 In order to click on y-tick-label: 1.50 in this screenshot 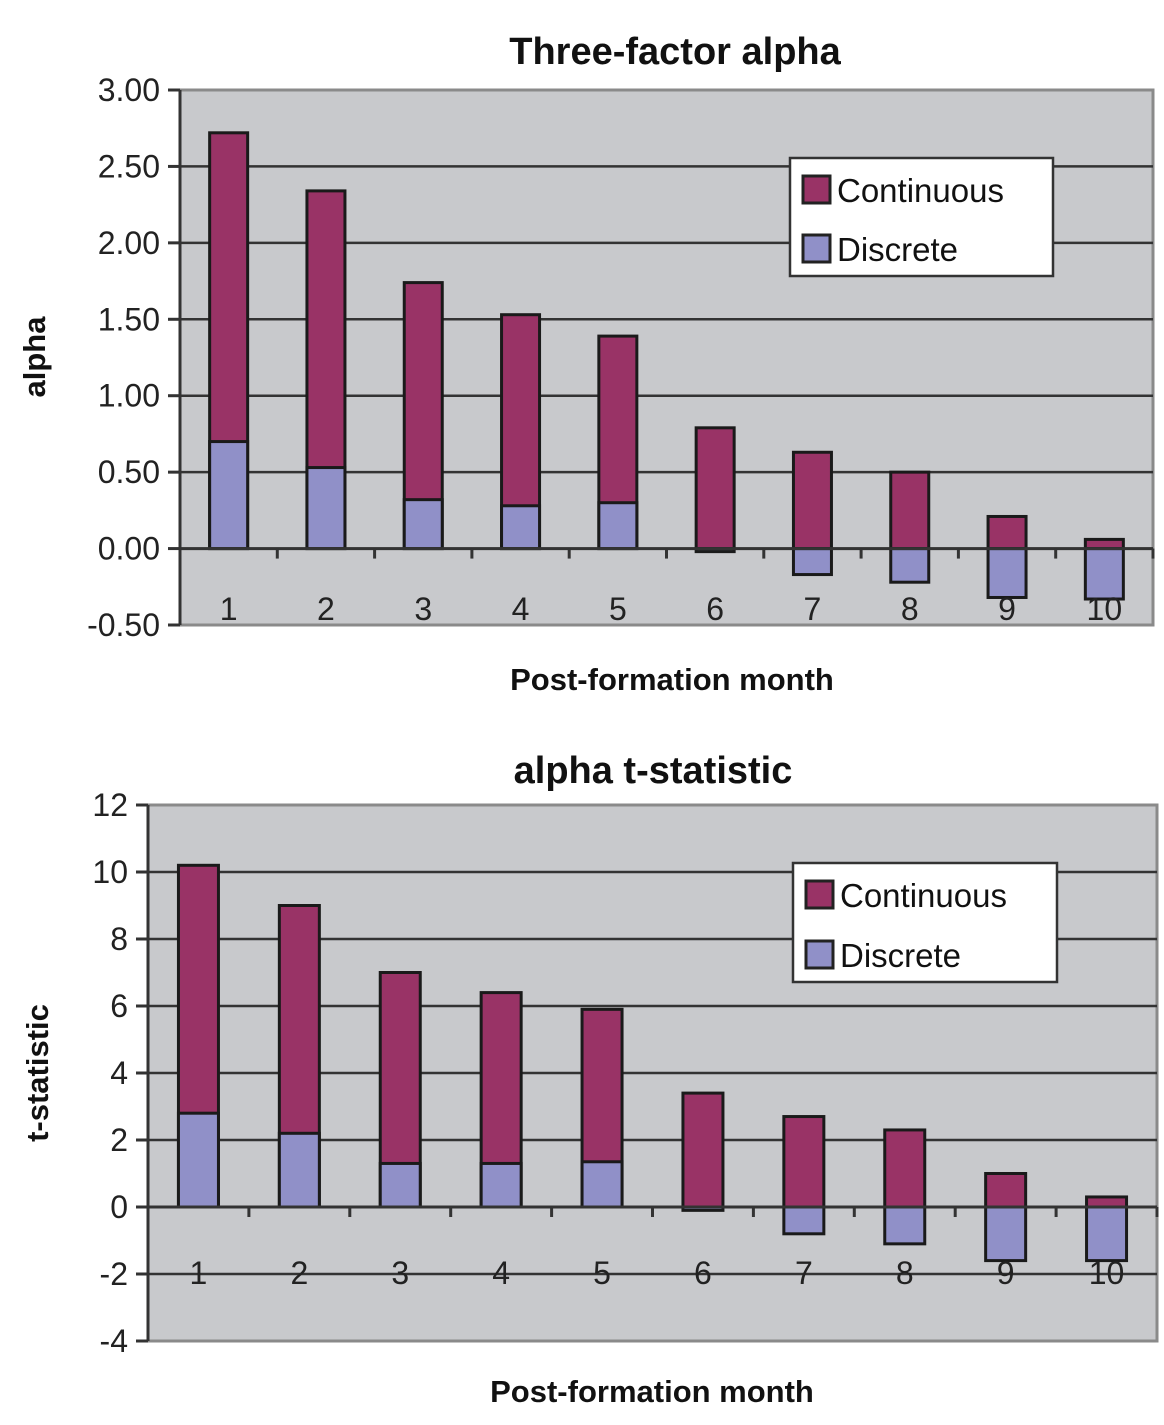, I will do `click(129, 319)`.